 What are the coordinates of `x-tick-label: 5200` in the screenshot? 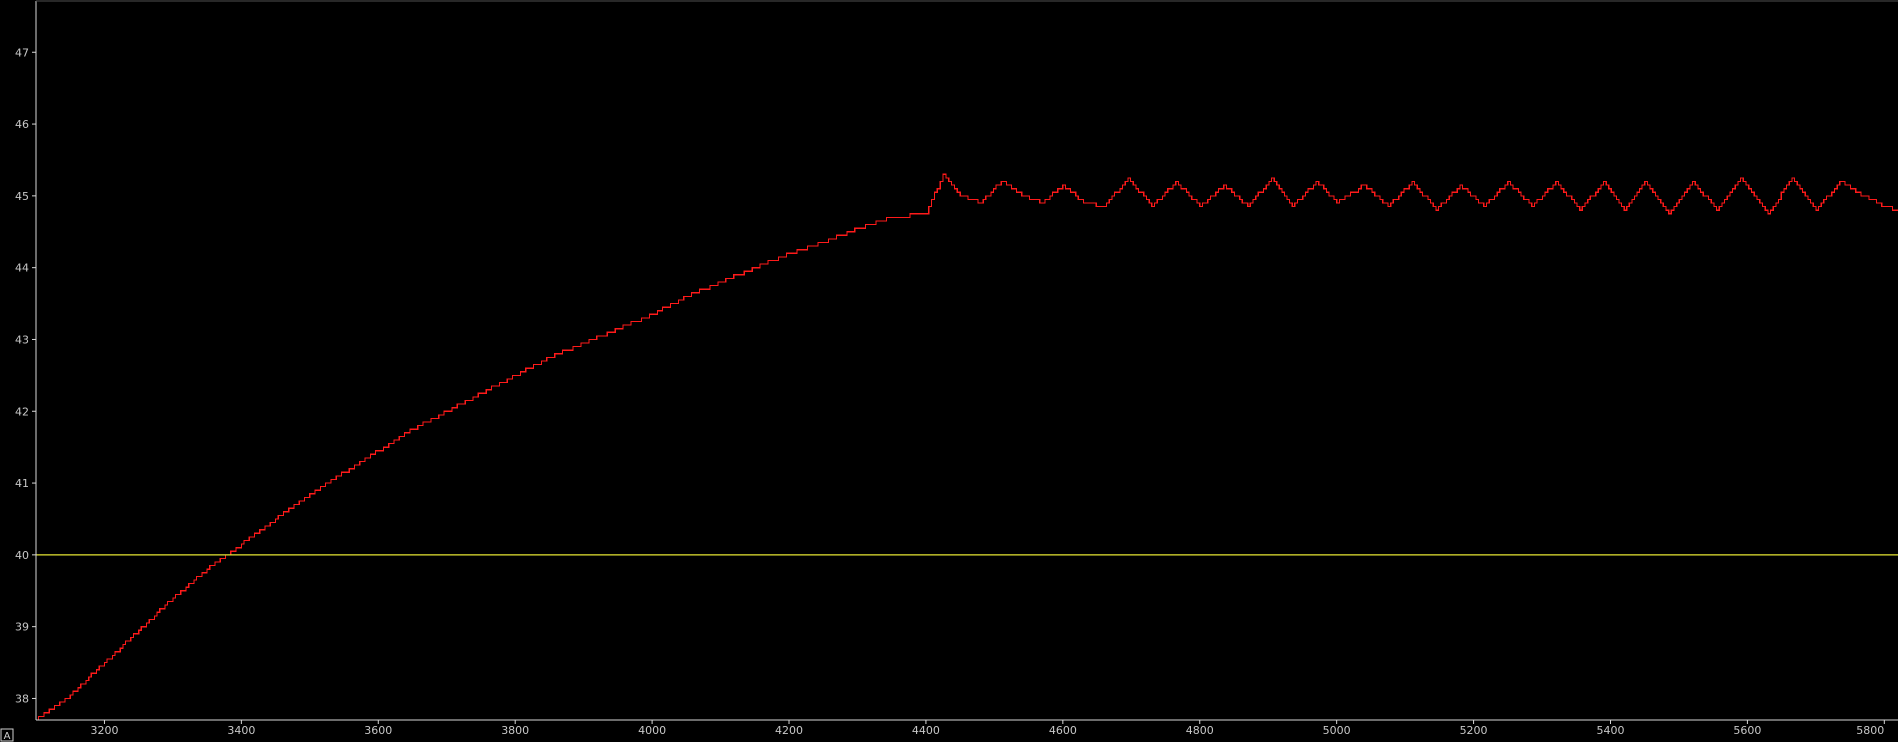 It's located at (1474, 730).